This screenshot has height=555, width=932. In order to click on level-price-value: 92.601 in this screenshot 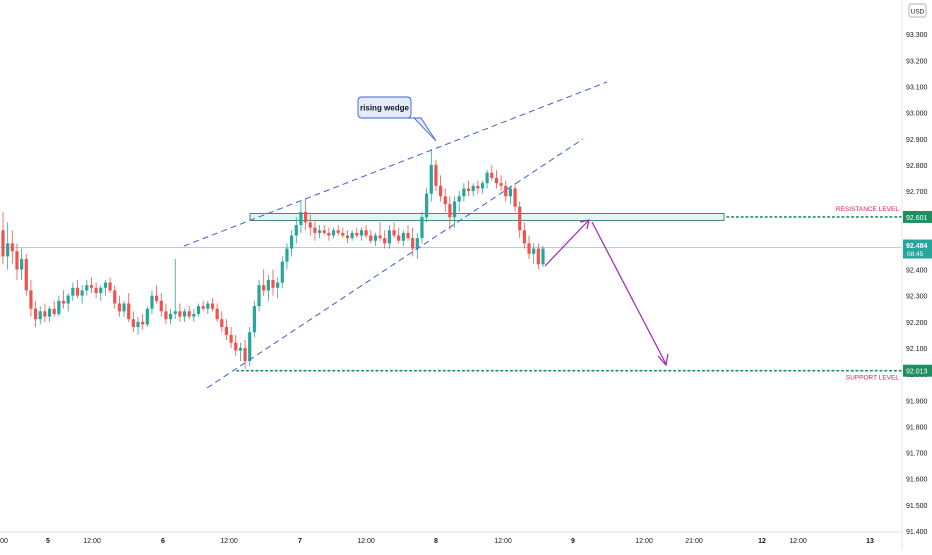, I will do `click(917, 218)`.